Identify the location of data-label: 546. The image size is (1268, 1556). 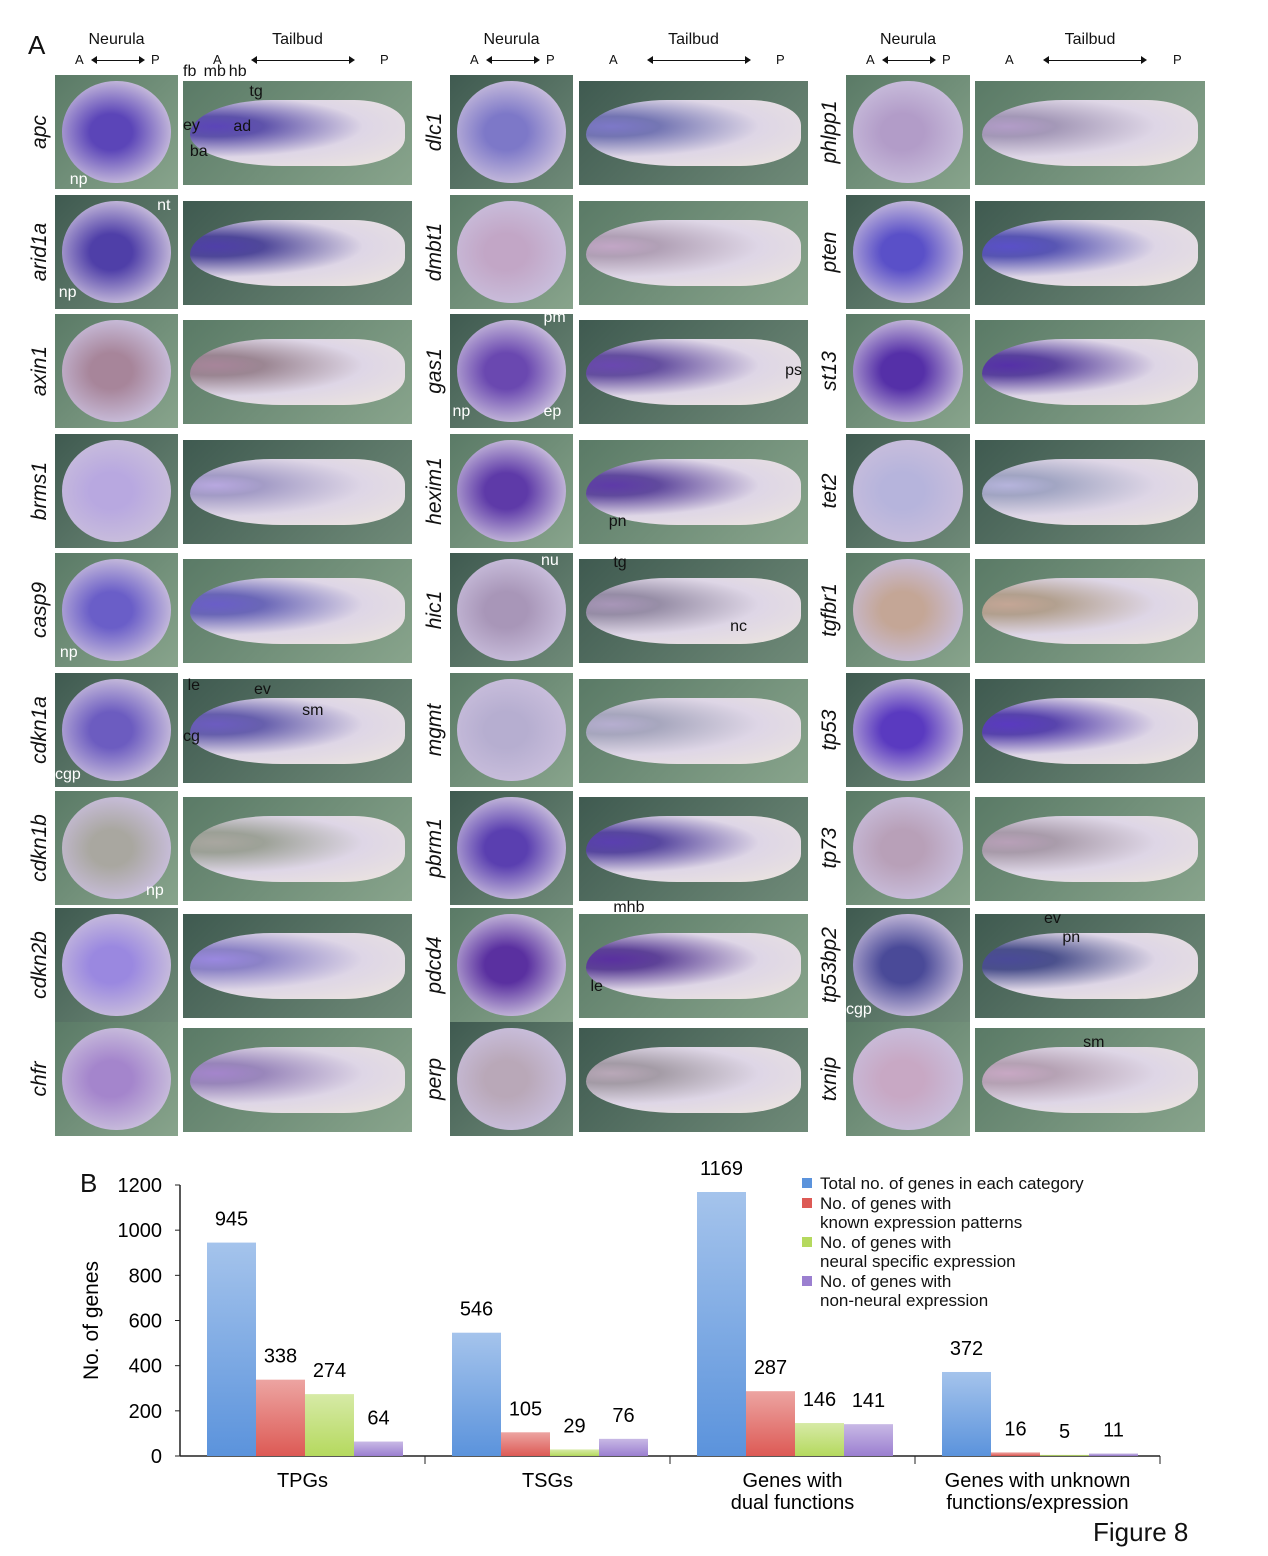
(476, 1310).